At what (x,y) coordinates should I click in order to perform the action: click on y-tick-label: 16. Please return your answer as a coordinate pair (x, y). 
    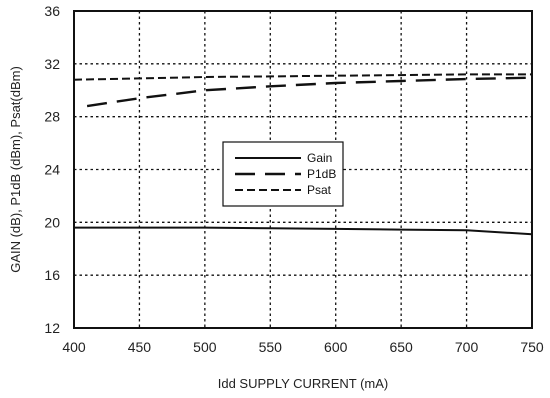
    Looking at the image, I should click on (52, 275).